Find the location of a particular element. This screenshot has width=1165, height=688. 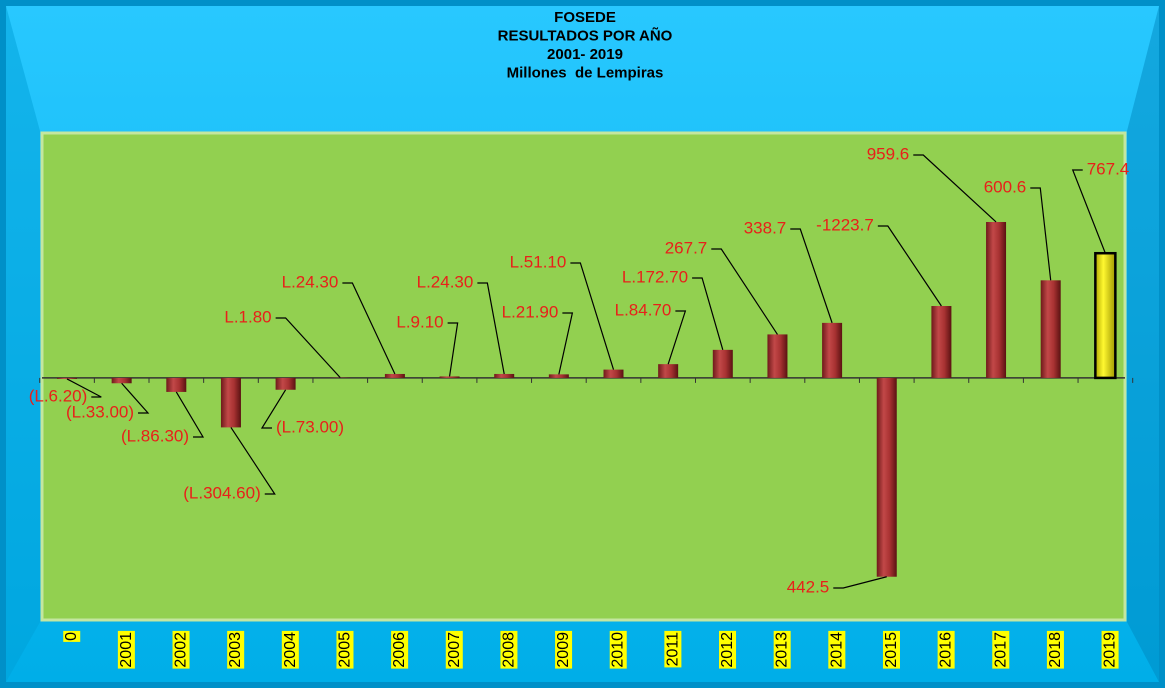

value-label: (L.304.60) is located at coordinates (222, 492).